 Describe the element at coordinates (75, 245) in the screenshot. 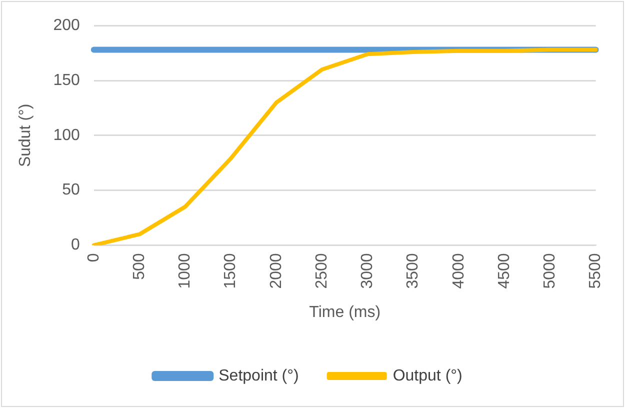

I see `y-tick-label: 0` at that location.